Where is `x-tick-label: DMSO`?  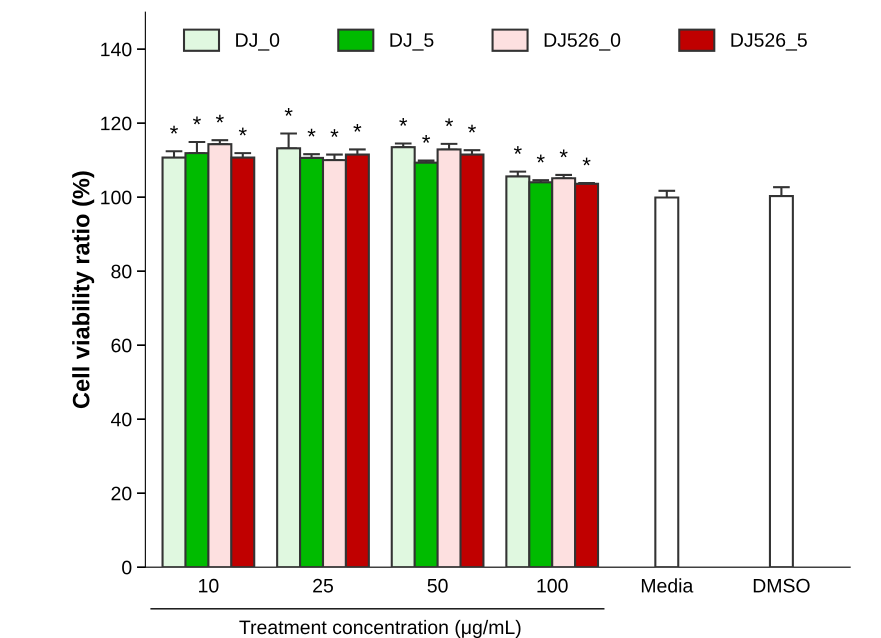
x-tick-label: DMSO is located at coordinates (782, 585).